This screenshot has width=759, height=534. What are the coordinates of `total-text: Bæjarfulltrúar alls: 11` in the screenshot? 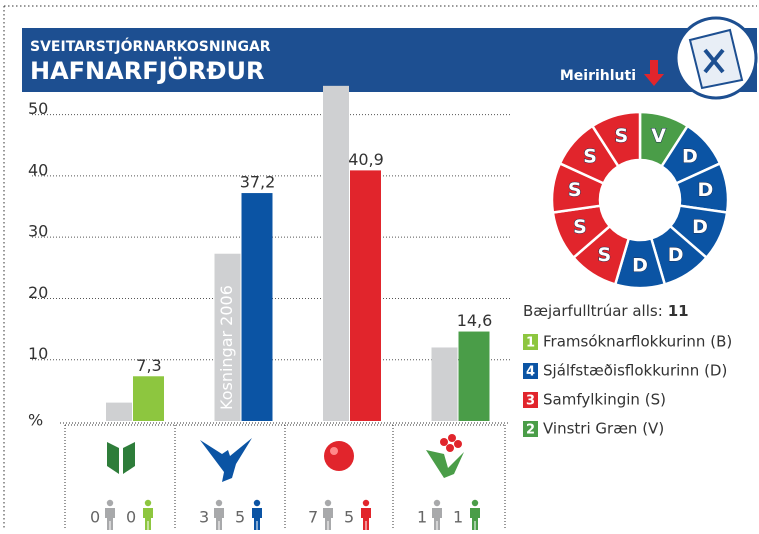 It's located at (606, 311).